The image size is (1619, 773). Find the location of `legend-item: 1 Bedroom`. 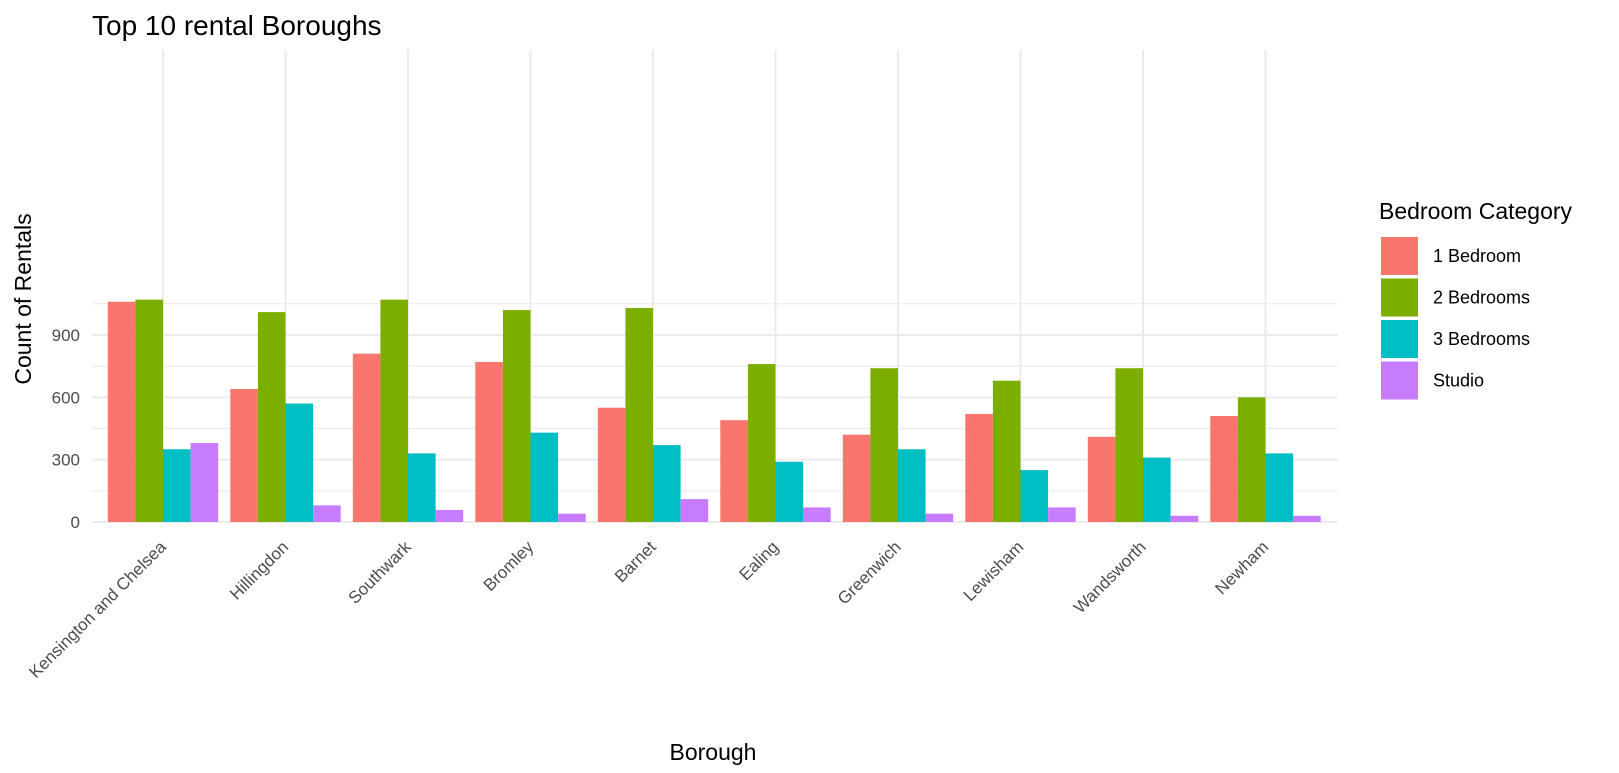

legend-item: 1 Bedroom is located at coordinates (1451, 256).